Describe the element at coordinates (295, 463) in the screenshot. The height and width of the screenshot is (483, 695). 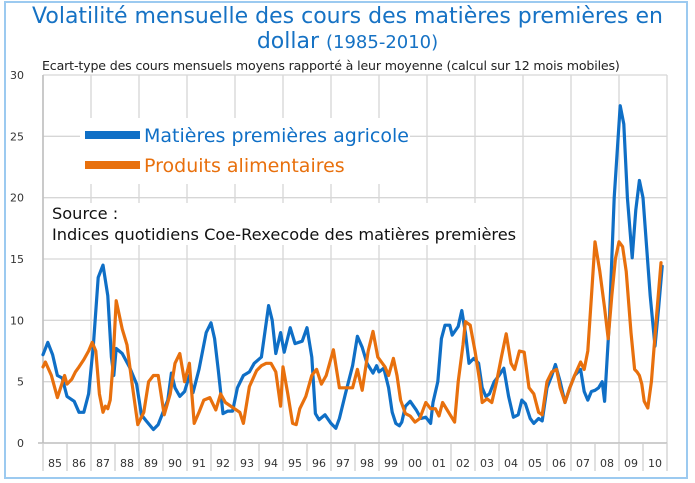
I see `x-tick-label: 95` at that location.